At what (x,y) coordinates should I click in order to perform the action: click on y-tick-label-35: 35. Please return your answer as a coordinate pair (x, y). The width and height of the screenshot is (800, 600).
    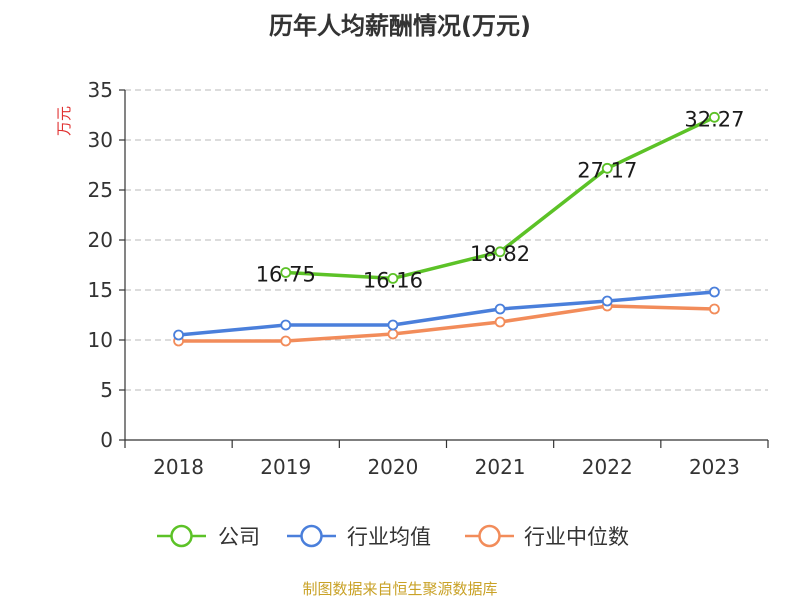
    Looking at the image, I should click on (100, 90).